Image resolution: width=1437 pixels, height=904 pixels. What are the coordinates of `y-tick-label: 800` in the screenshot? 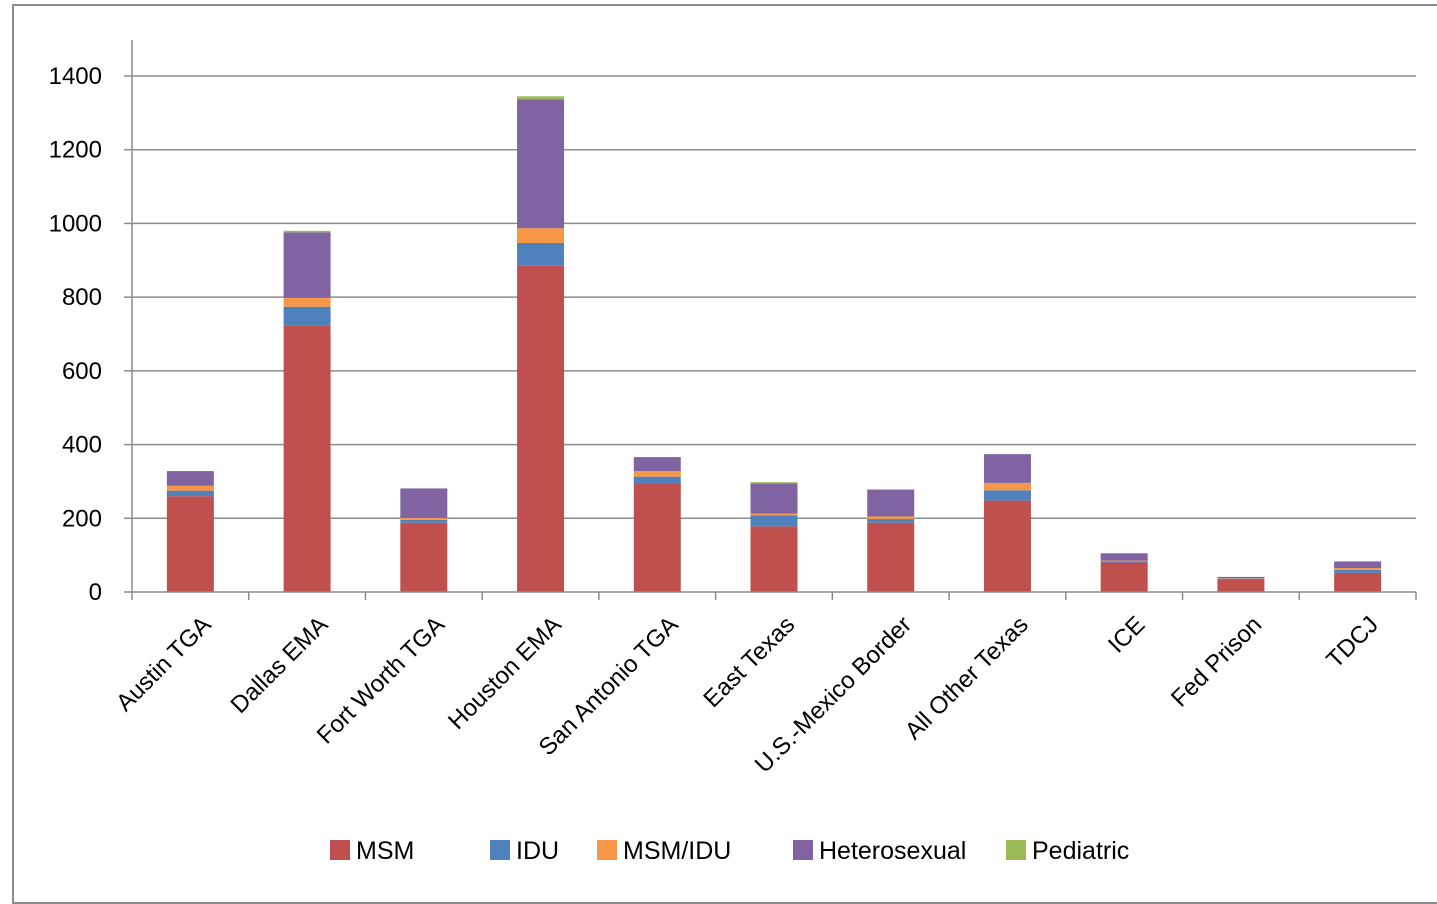 It's located at (82, 297).